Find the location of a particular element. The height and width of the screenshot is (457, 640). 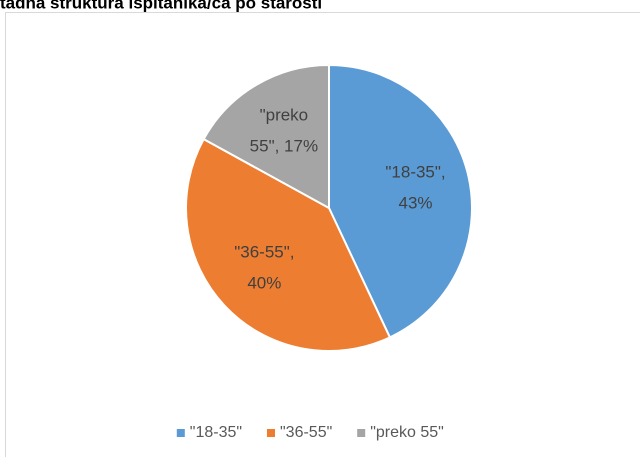

legend-label: "preko 55" is located at coordinates (407, 432).